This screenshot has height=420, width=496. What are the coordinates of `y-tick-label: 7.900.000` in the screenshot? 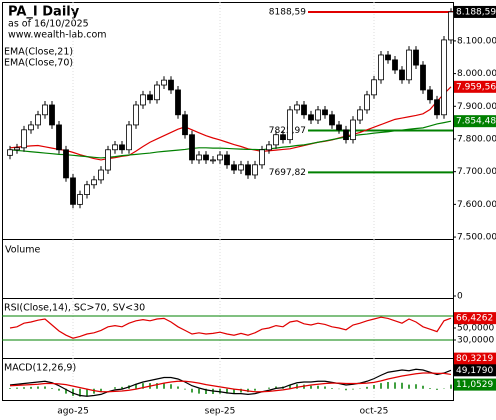 It's located at (476, 107).